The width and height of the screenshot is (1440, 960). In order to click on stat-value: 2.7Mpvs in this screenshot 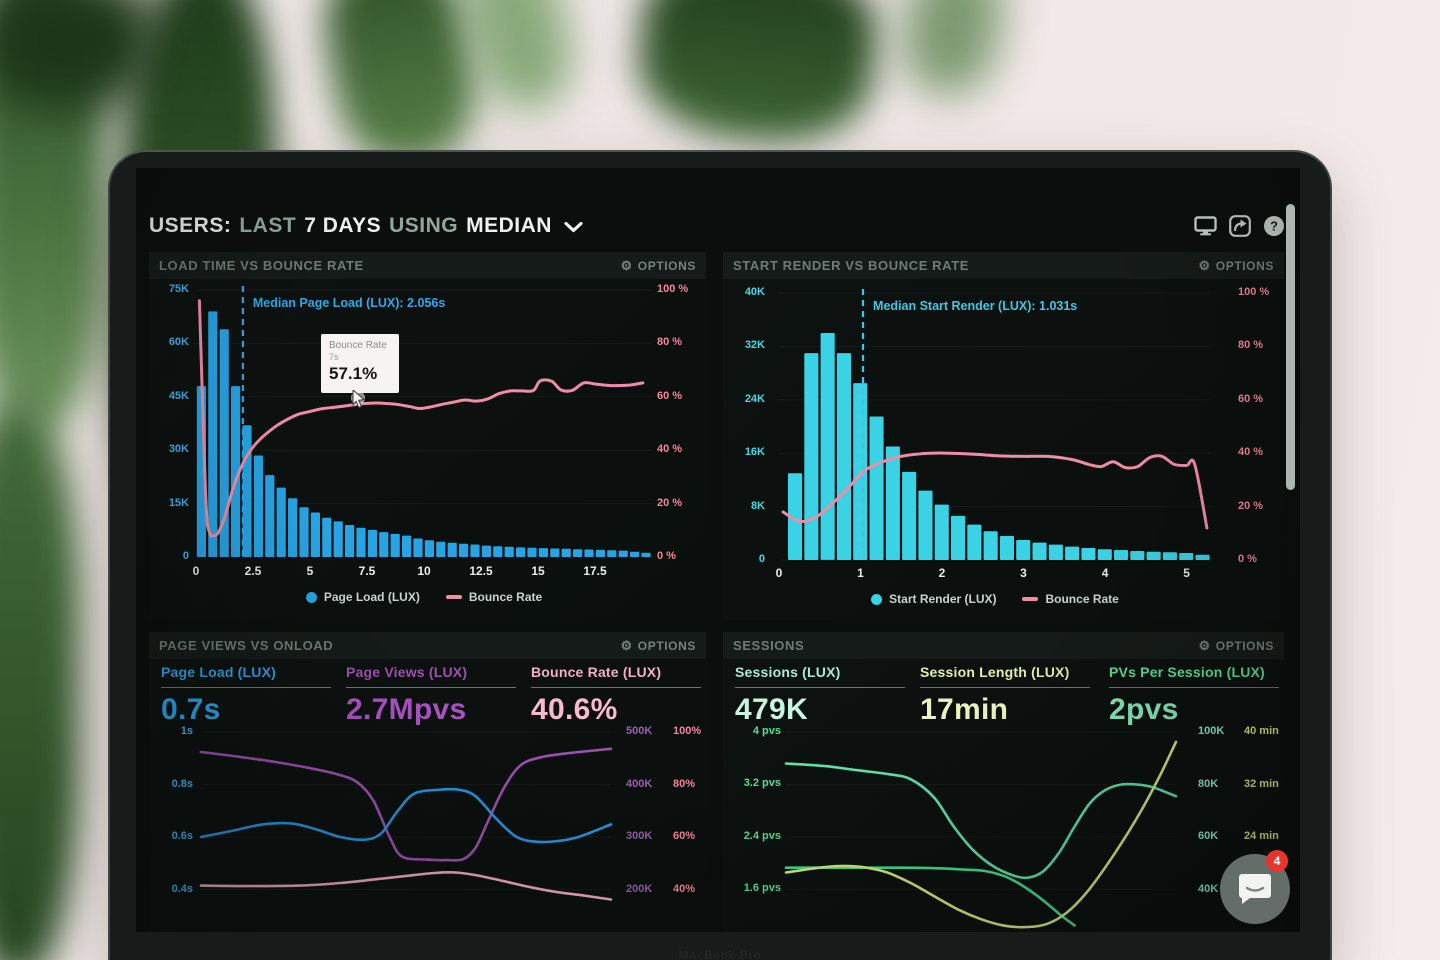, I will do `click(406, 709)`.